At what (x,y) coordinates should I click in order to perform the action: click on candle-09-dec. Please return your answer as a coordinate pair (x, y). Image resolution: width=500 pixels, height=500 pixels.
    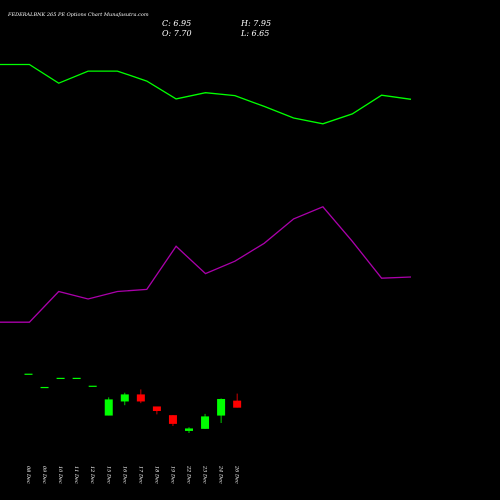
    Looking at the image, I should click on (44, 387).